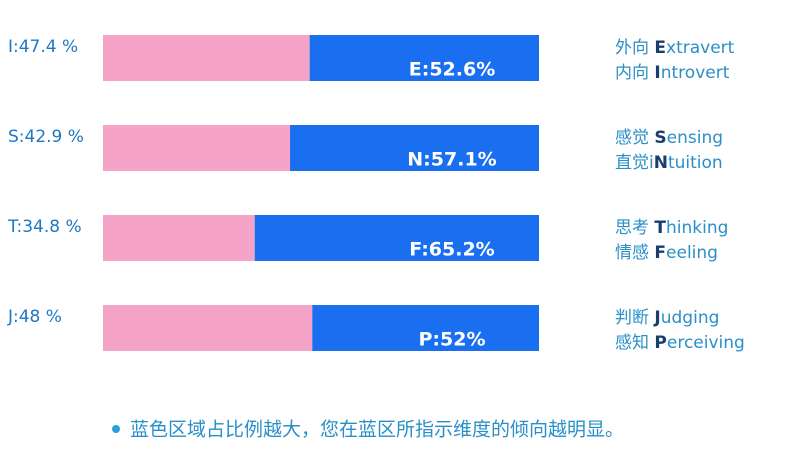 The height and width of the screenshot is (456, 811). What do you see at coordinates (43, 47) in the screenshot?
I see `value-label-left: I:47.4 %` at bounding box center [43, 47].